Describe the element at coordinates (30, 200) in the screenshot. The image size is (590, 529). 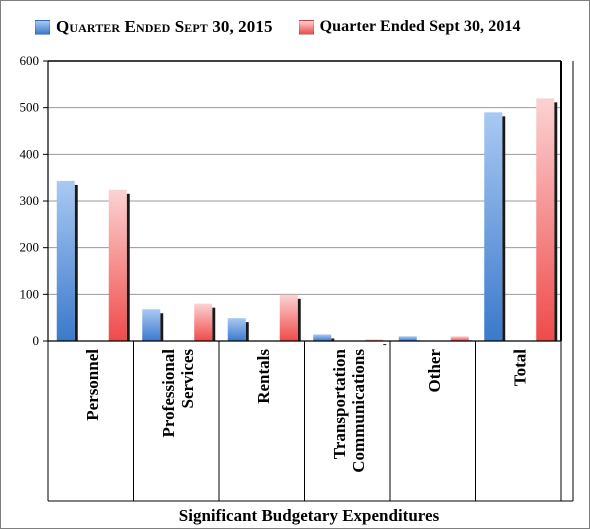
I see `y-tick-label: 300` at that location.